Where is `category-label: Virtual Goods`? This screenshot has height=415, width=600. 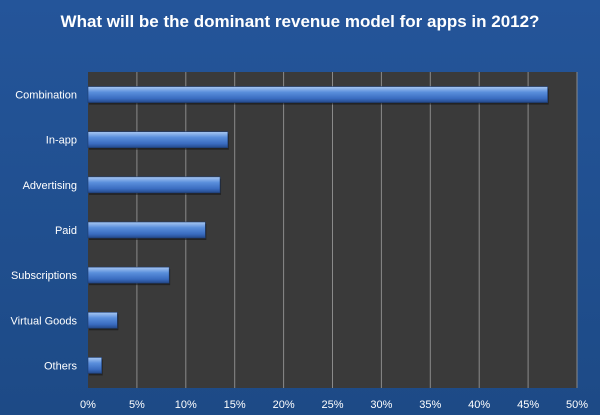 category-label: Virtual Goods is located at coordinates (44, 321).